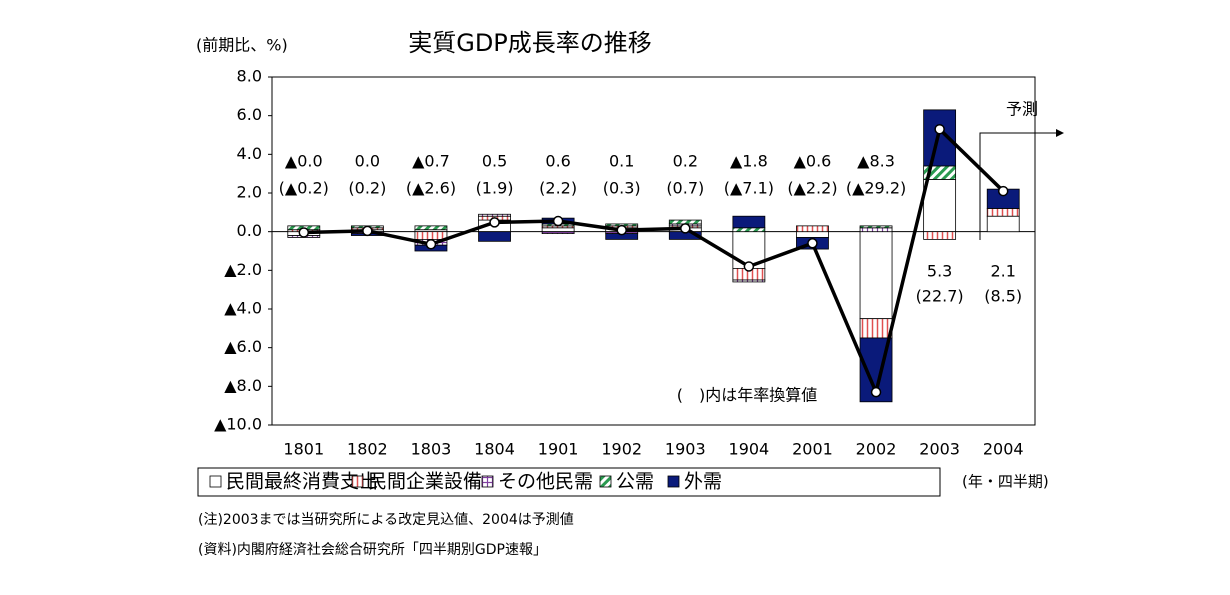 This screenshot has height=595, width=1230. Describe the element at coordinates (242, 45) in the screenshot. I see `y-axis-label: (前期比、%)` at that location.